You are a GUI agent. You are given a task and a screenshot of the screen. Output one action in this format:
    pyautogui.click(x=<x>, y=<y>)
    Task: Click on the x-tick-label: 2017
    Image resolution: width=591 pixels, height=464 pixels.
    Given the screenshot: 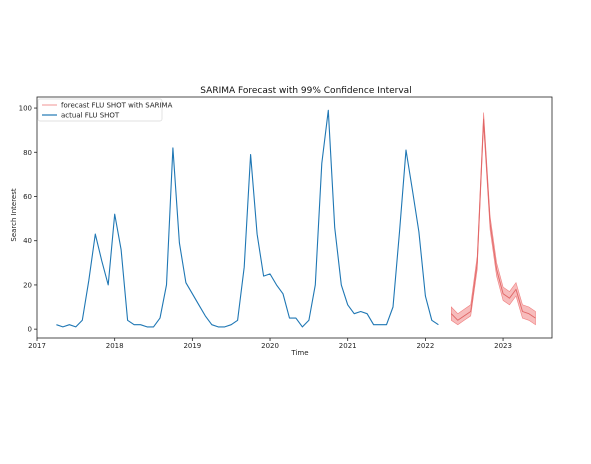 What is the action you would take?
    pyautogui.click(x=37, y=346)
    